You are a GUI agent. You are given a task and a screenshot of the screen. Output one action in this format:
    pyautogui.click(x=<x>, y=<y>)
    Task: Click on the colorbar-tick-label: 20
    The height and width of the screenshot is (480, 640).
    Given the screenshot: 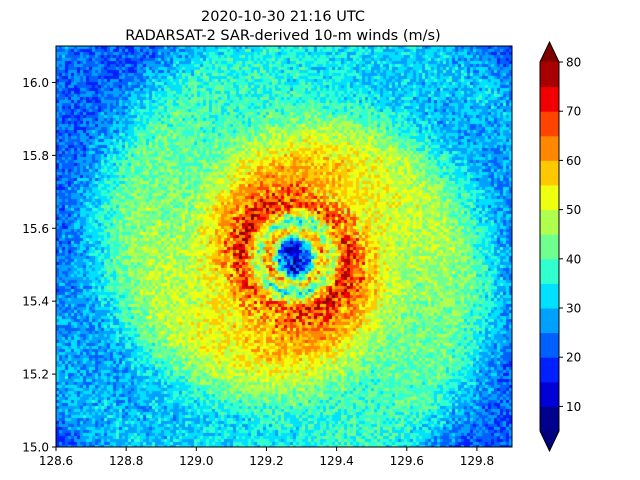 What is the action you would take?
    pyautogui.click(x=573, y=358)
    